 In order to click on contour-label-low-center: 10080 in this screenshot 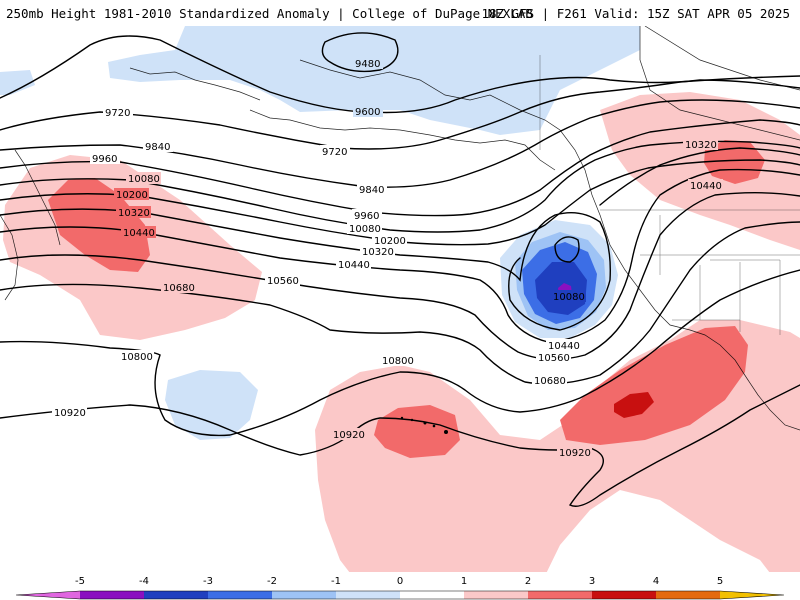, I will do `click(569, 297)`.